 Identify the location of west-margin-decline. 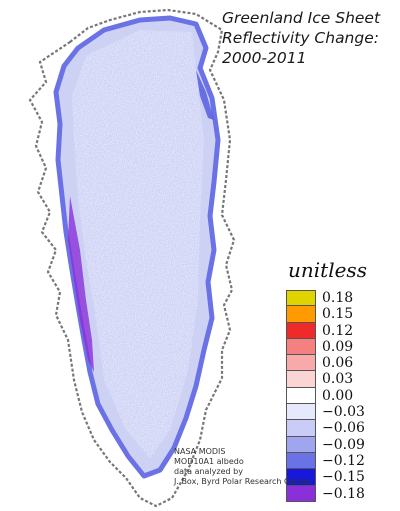
(81, 284).